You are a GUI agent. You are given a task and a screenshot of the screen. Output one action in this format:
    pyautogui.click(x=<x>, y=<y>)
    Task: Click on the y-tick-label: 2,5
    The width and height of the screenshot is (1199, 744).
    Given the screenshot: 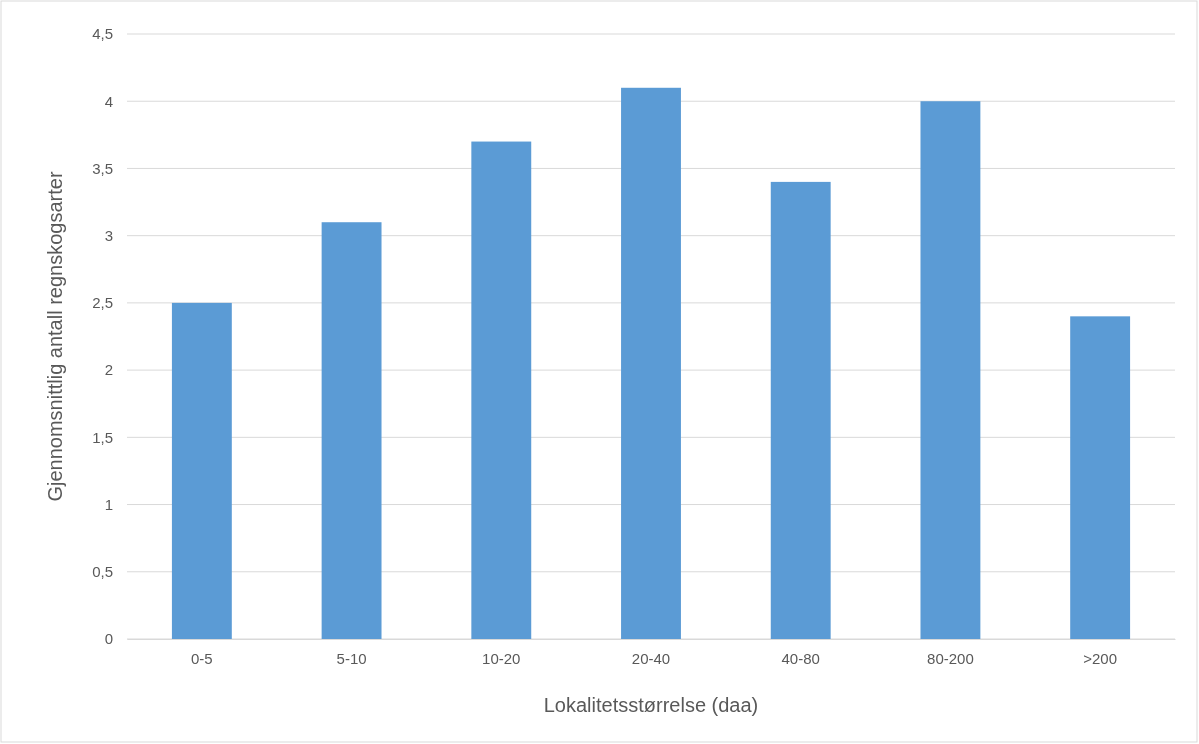 What is the action you would take?
    pyautogui.click(x=102, y=303)
    